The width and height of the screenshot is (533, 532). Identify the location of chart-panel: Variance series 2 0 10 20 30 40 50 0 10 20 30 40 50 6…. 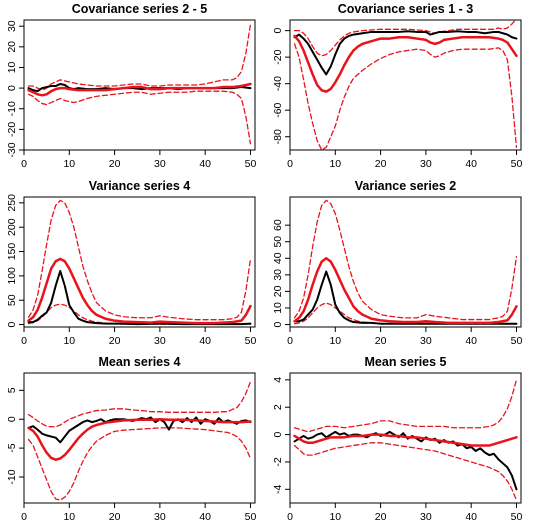
(397, 263).